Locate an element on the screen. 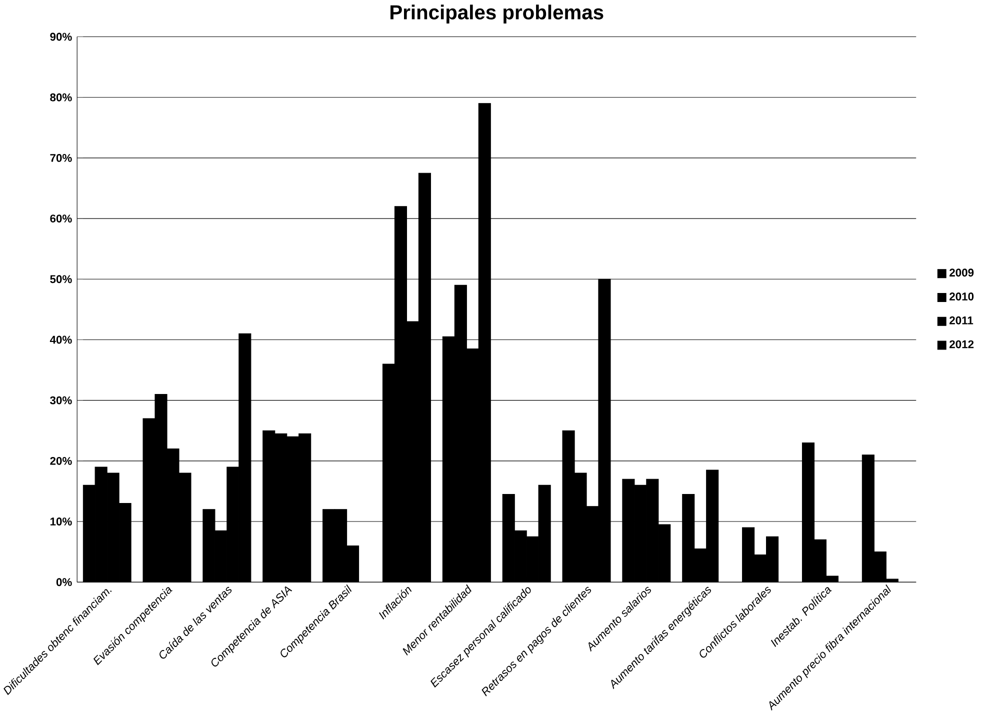 The image size is (981, 714). y-tick-label: 40% is located at coordinates (61, 340).